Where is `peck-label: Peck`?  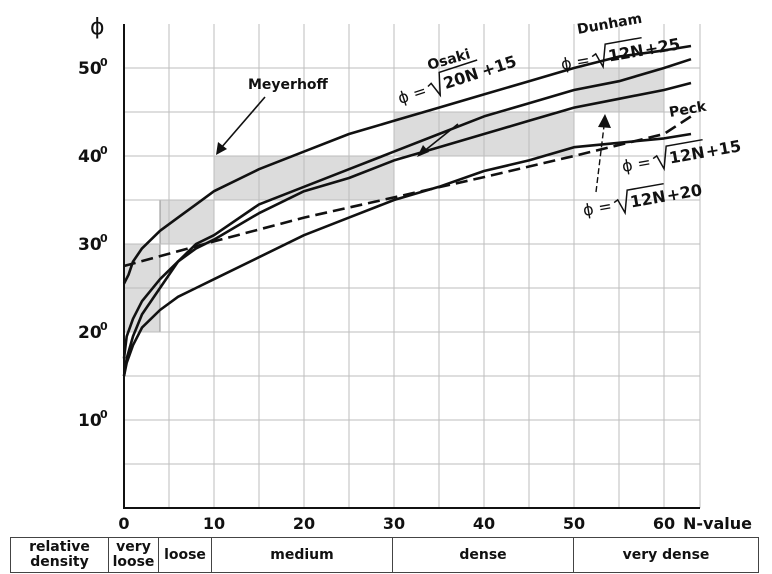
peck-label: Peck is located at coordinates (688, 110).